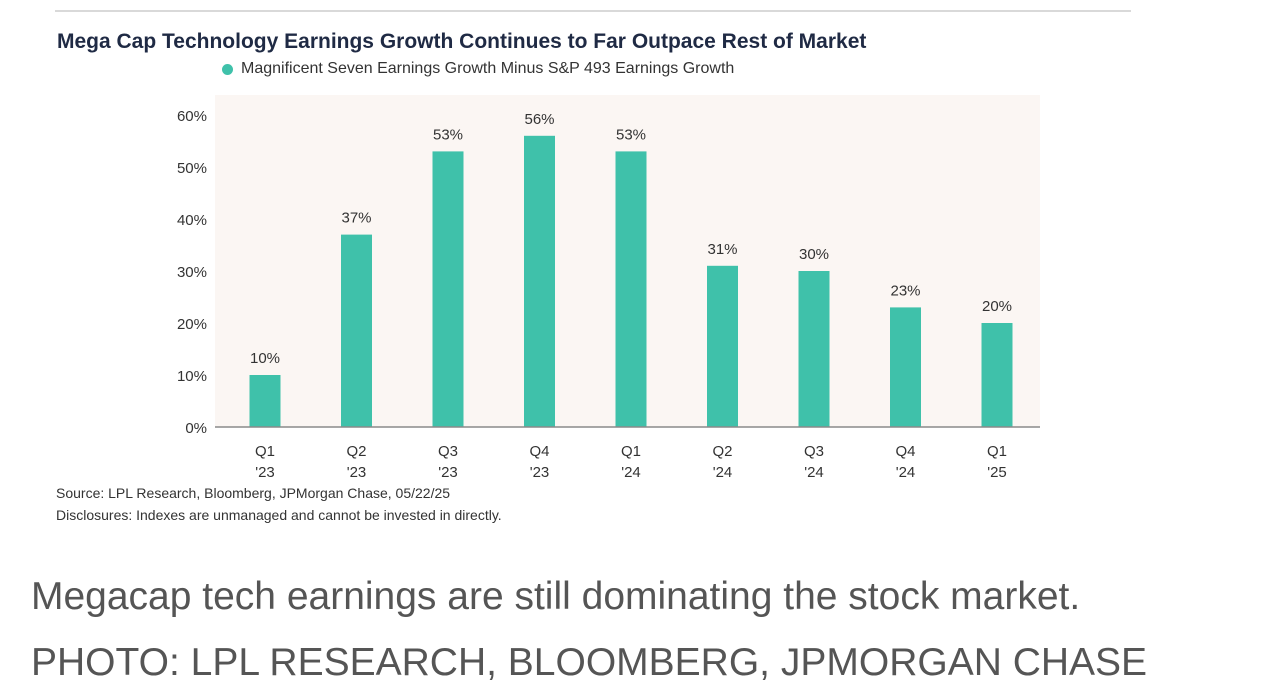 The image size is (1275, 694). Describe the element at coordinates (192, 220) in the screenshot. I see `y-tick-label: 40%` at that location.